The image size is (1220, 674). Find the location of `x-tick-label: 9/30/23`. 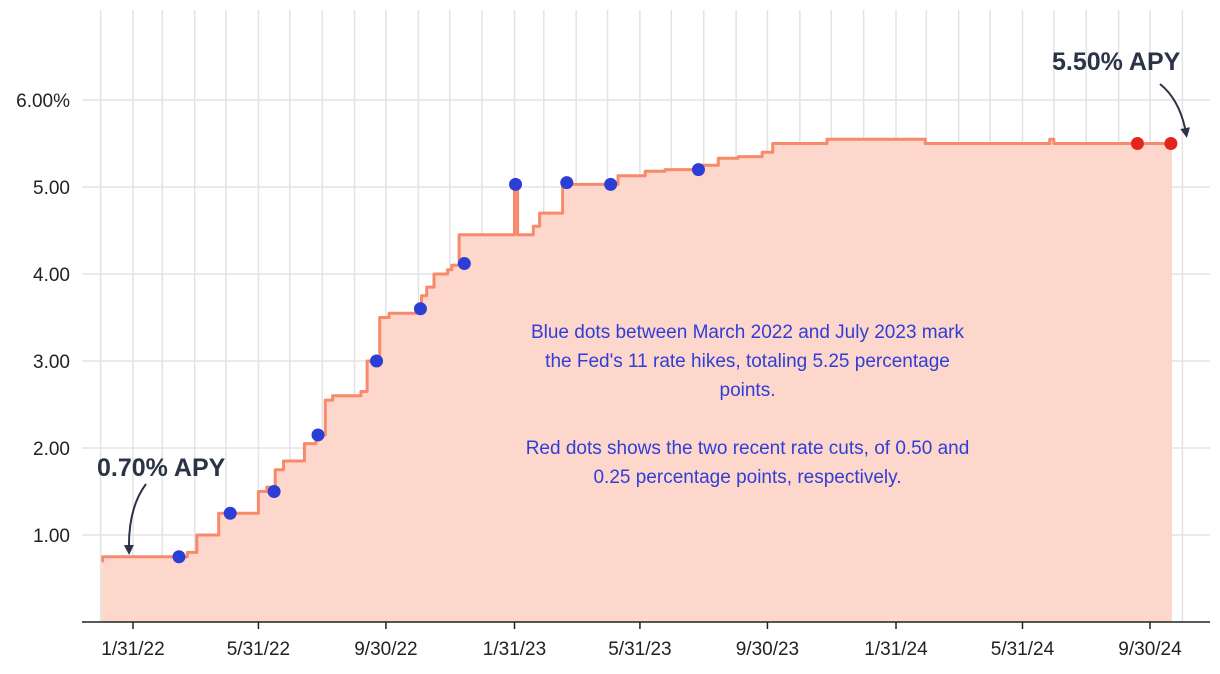

x-tick-label: 9/30/23 is located at coordinates (767, 649).